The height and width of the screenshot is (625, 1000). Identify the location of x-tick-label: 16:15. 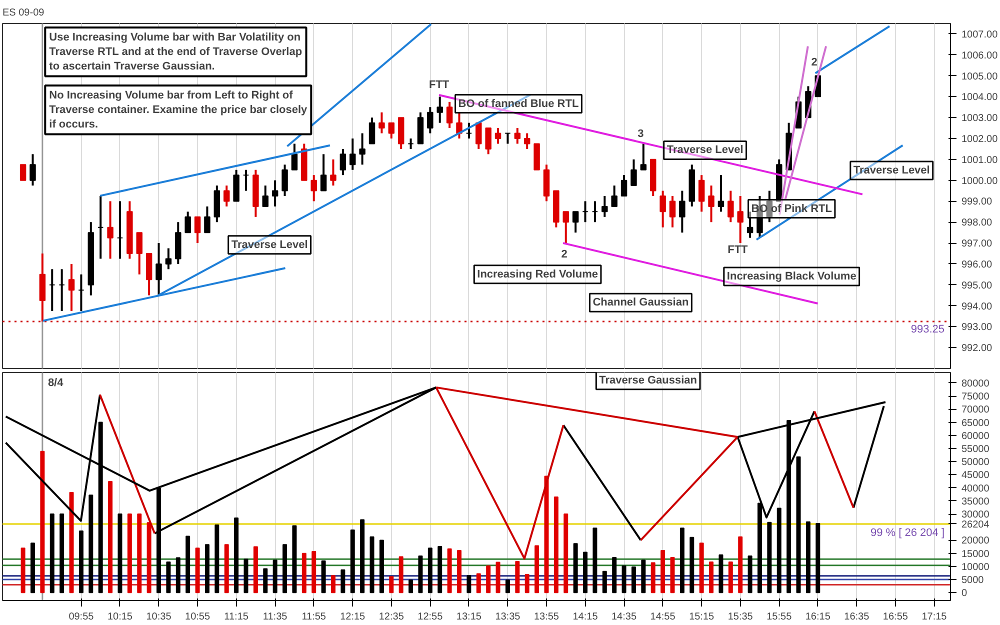
(818, 617).